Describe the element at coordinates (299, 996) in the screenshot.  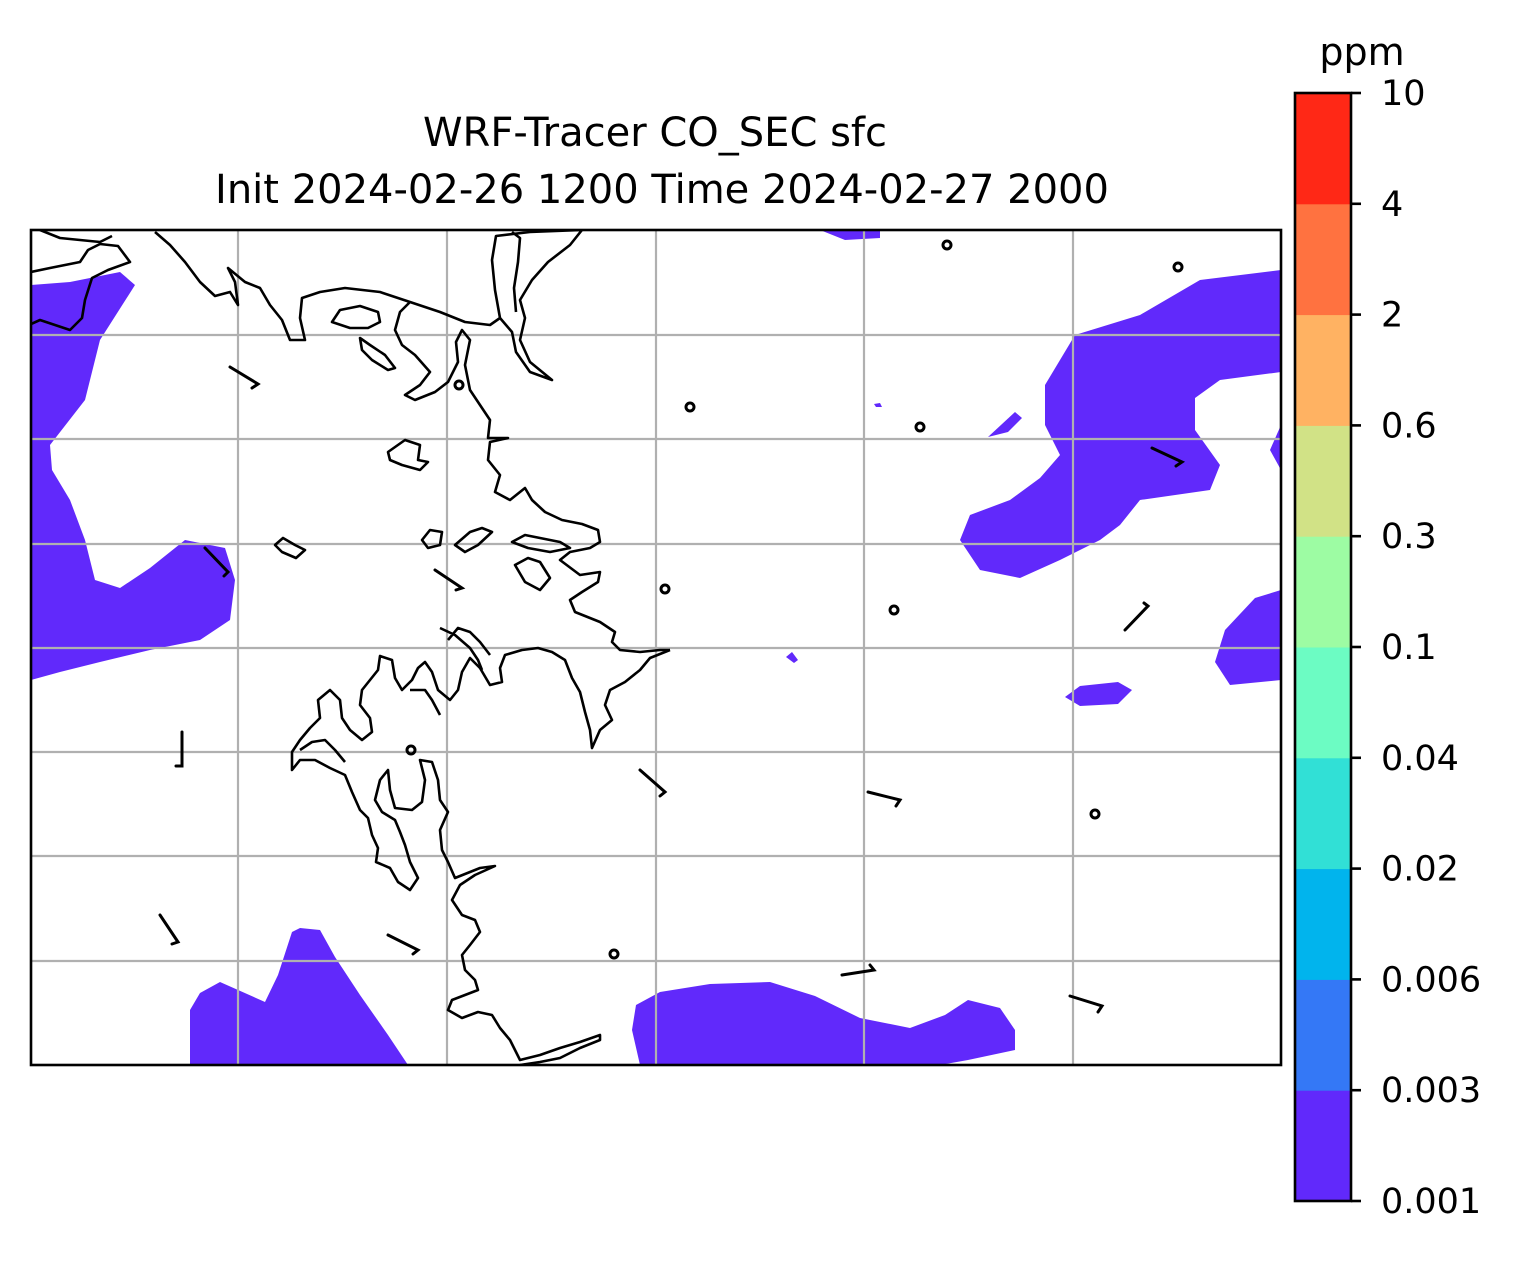
I see `contour-region-southwest` at that location.